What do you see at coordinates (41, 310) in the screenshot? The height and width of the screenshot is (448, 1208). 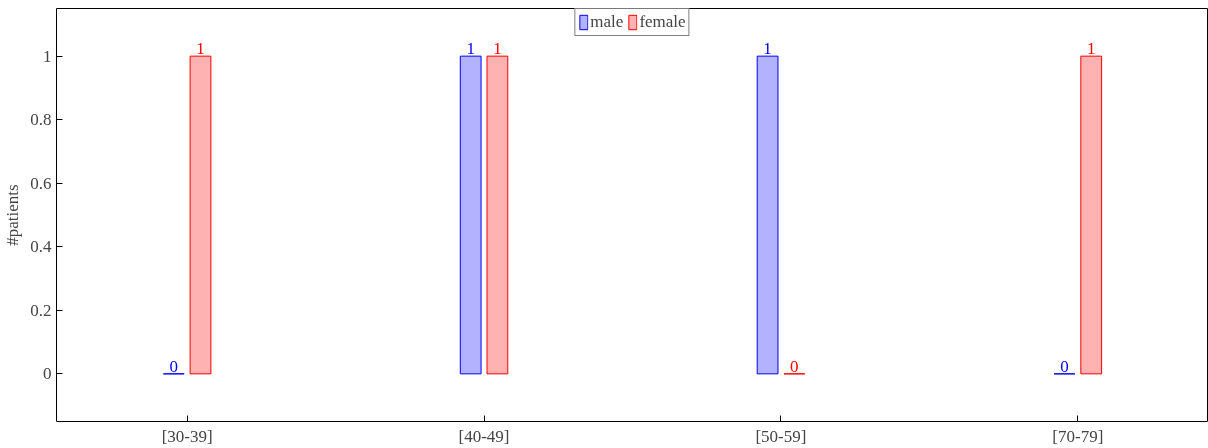 I see `y-tick-label: 0.2` at bounding box center [41, 310].